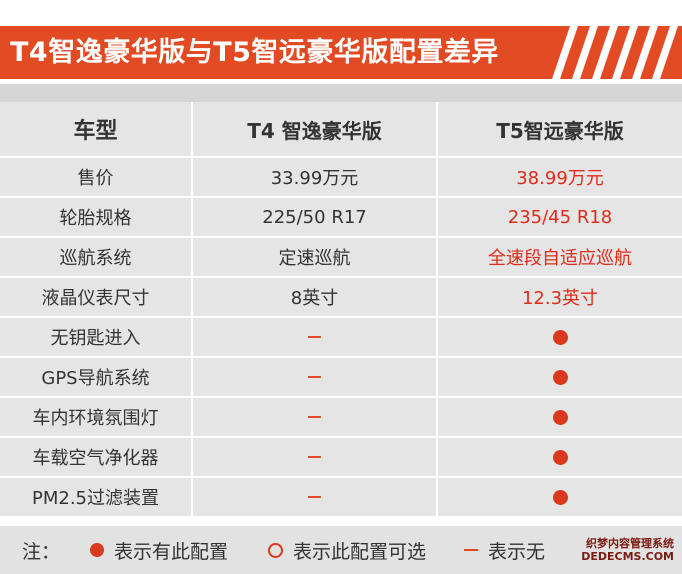 This screenshot has height=574, width=682. I want to click on t5-value: 235/45 R18, so click(560, 217).